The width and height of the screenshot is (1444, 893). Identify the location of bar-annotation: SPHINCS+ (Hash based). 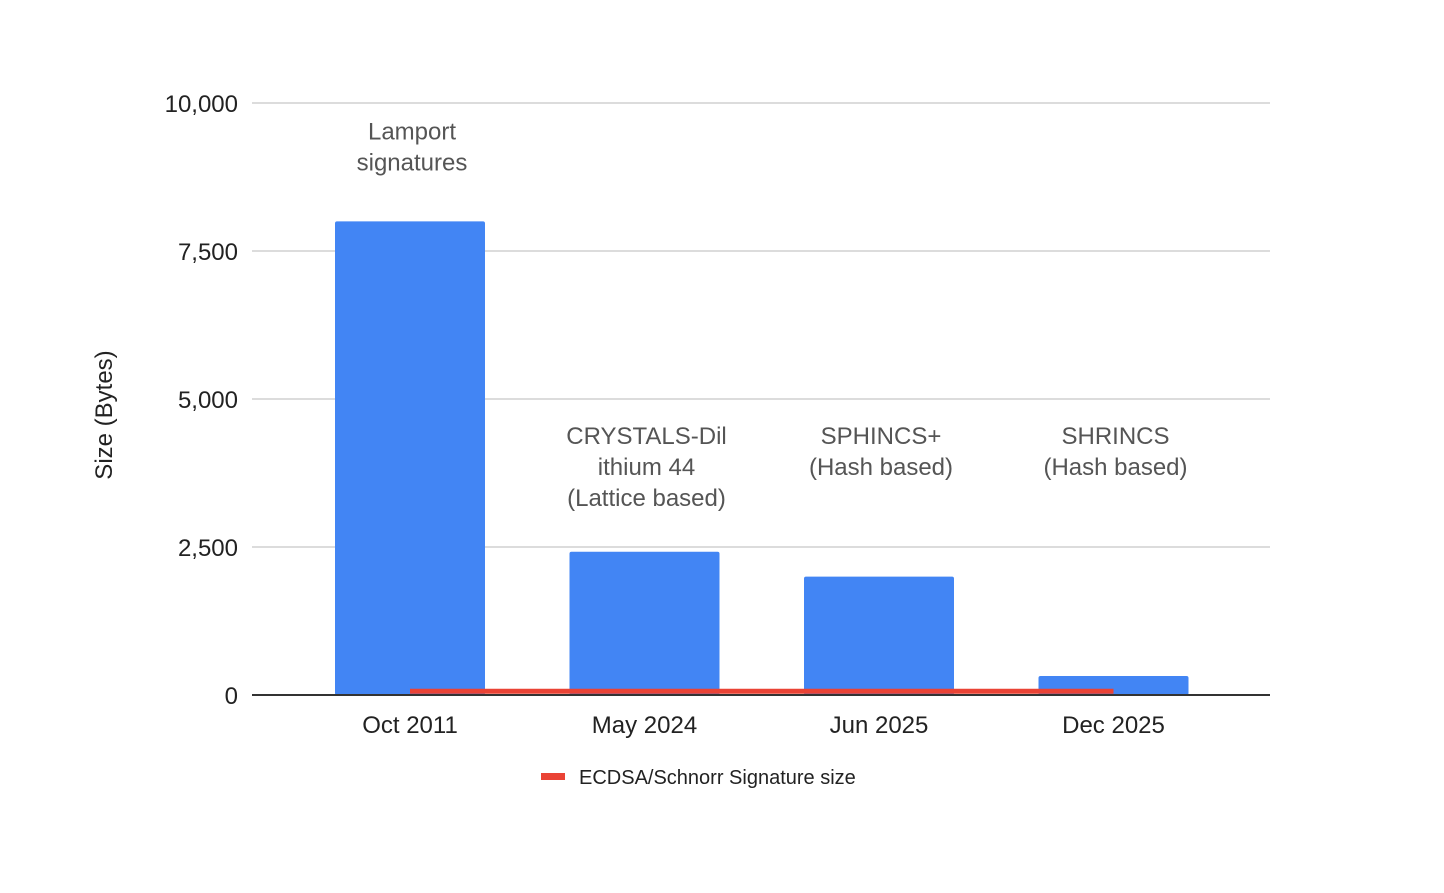
(881, 452).